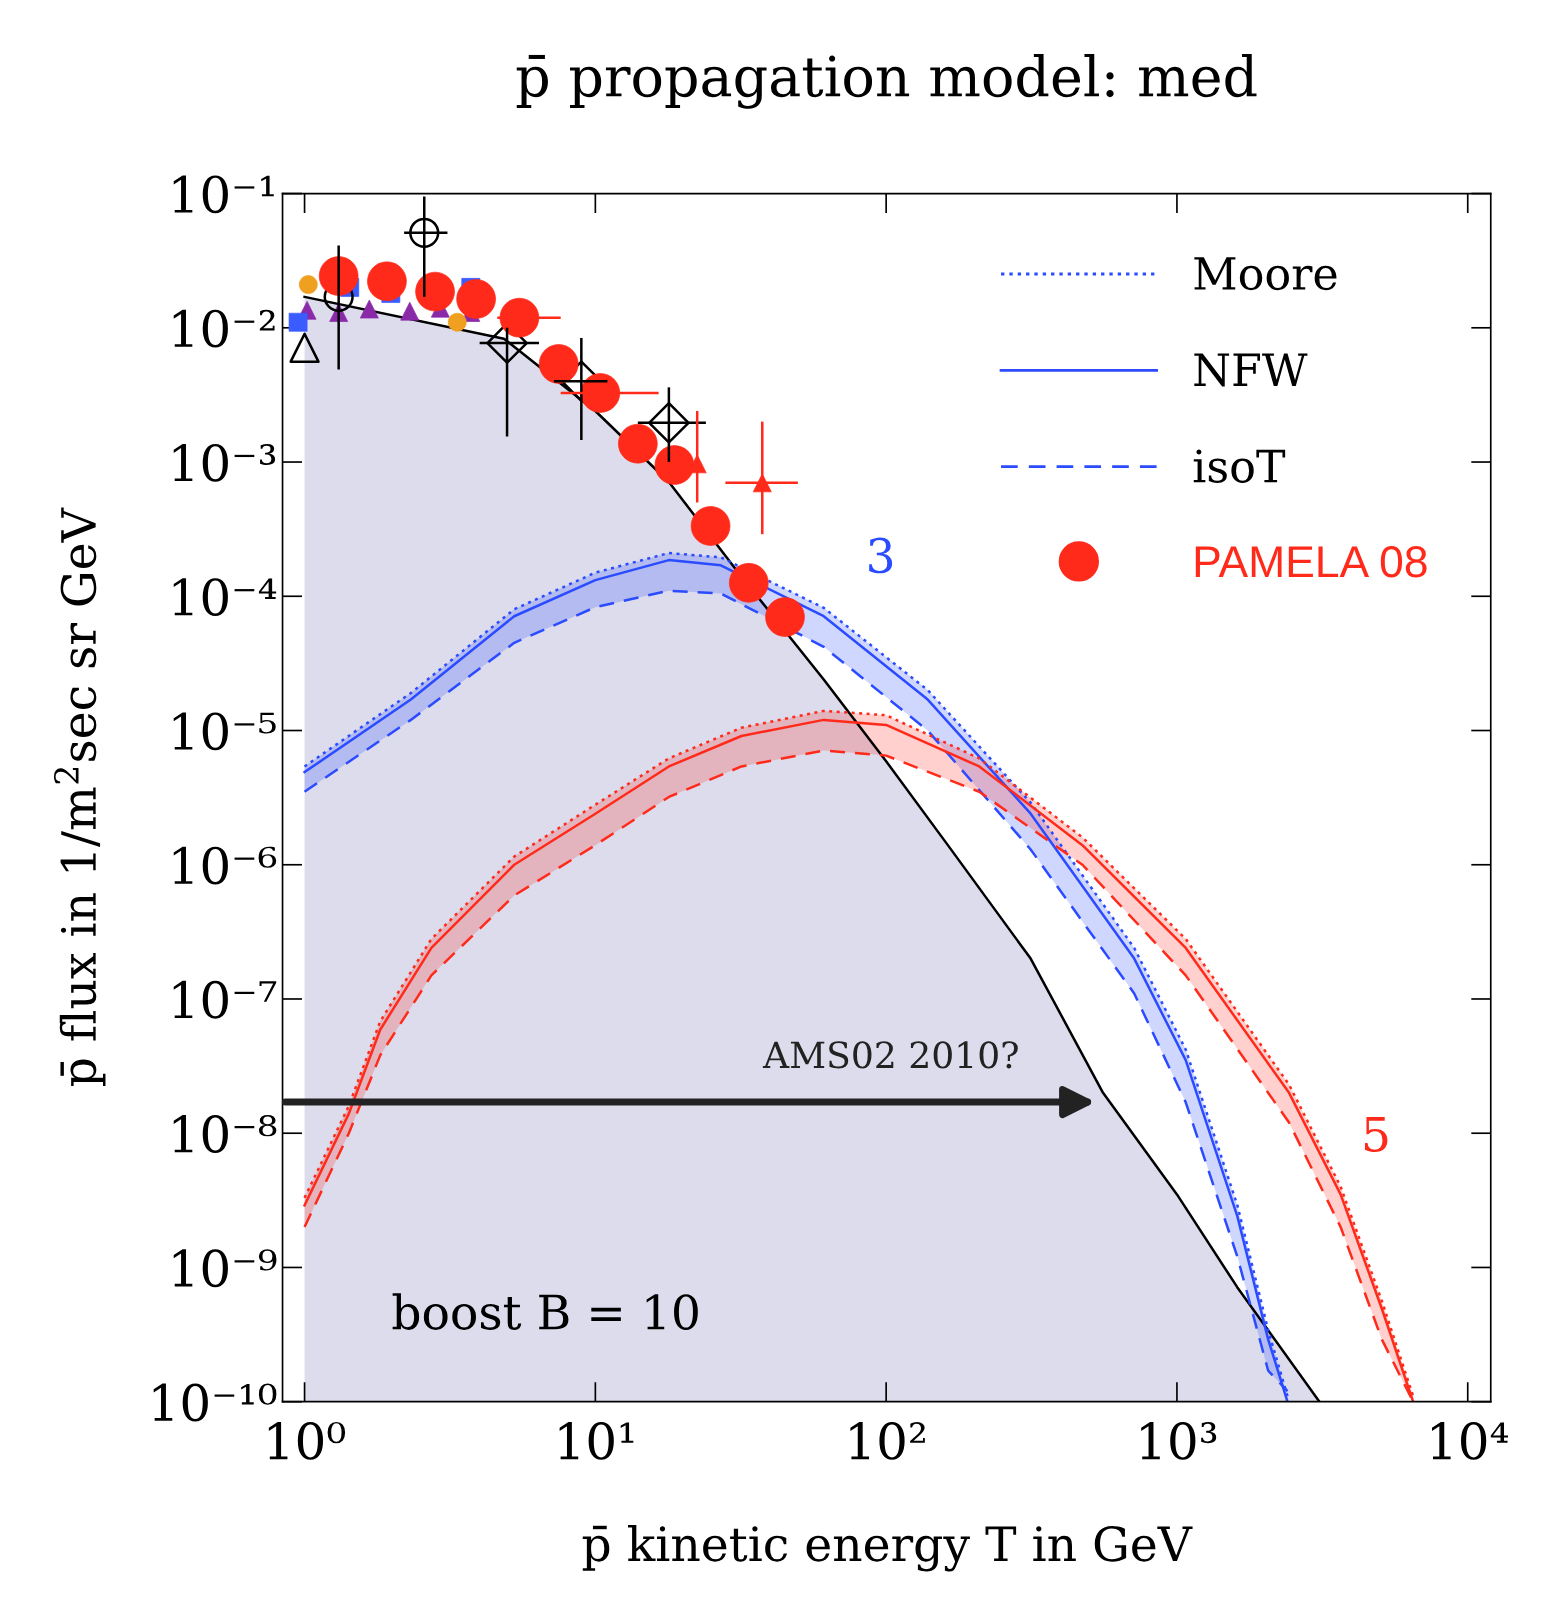  I want to click on y-tick-label: 10⁻¹, so click(223, 194).